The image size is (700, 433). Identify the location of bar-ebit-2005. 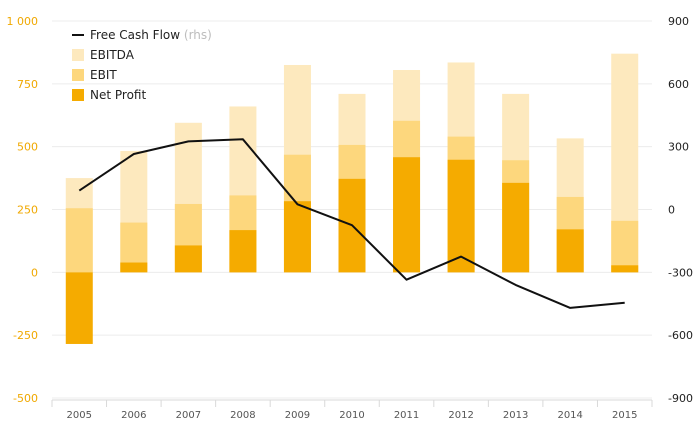
(79, 240).